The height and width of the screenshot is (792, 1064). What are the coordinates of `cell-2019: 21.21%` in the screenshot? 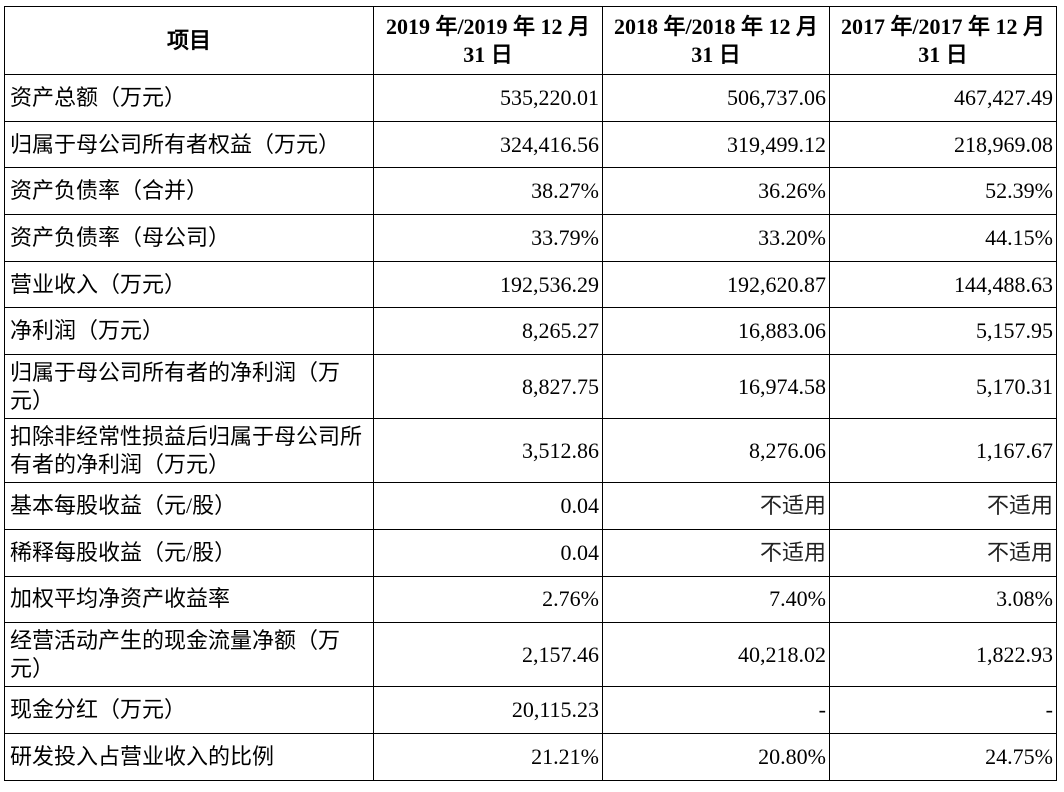 It's located at (488, 756).